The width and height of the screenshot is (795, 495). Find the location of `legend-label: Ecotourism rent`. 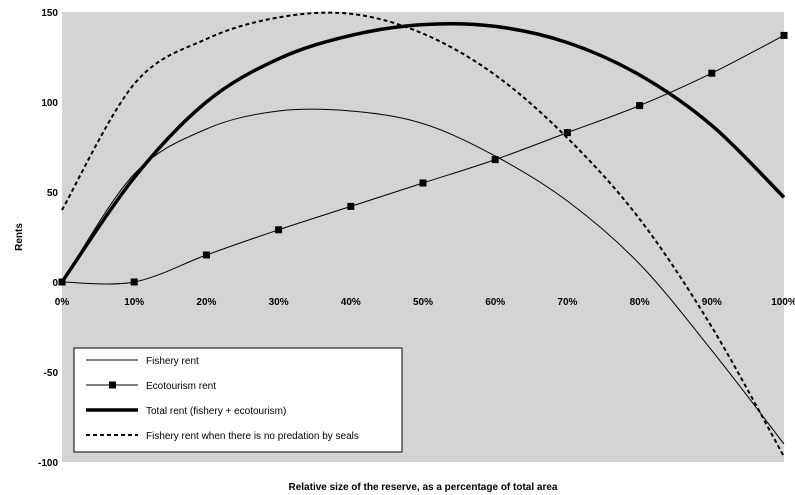

legend-label: Ecotourism rent is located at coordinates (181, 386).